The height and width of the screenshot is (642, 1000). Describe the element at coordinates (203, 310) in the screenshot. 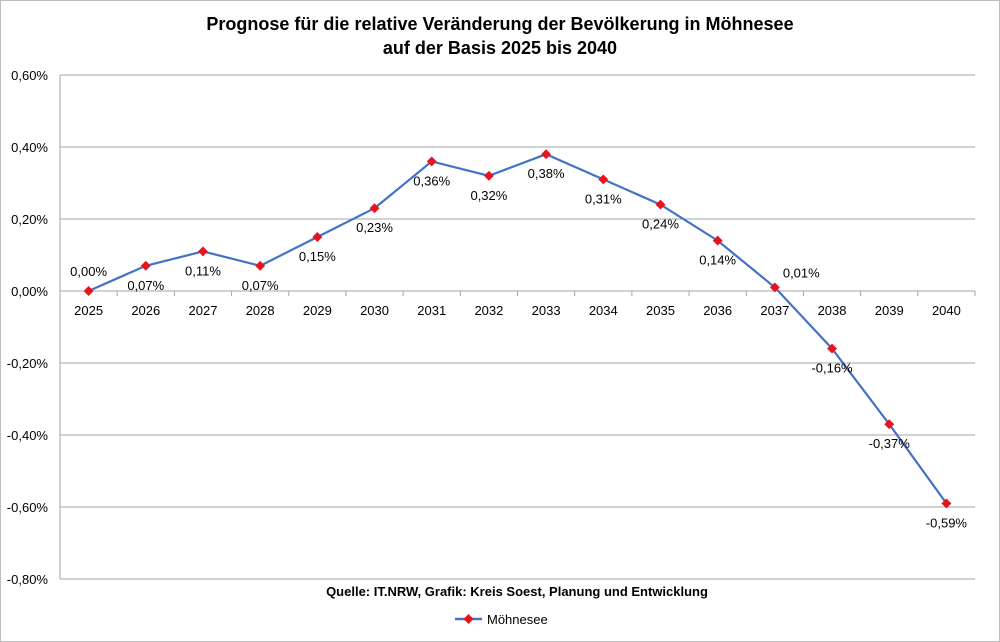

I see `x-tick-label: 2027` at that location.